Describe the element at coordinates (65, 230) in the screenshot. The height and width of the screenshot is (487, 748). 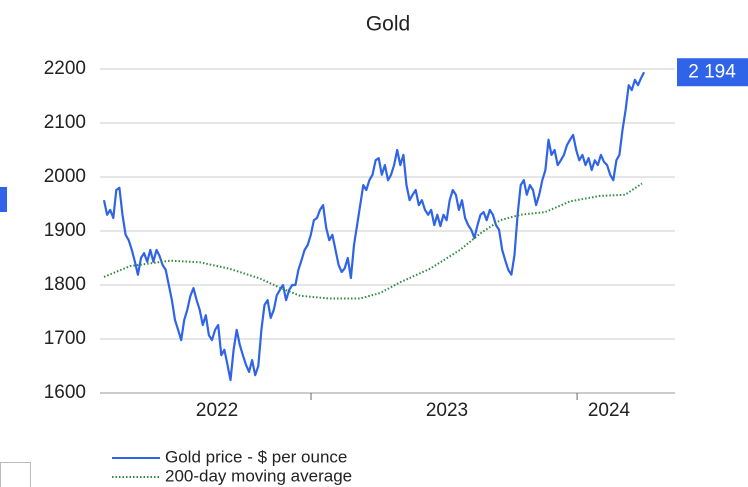
I see `y-tick-label: 1900` at that location.